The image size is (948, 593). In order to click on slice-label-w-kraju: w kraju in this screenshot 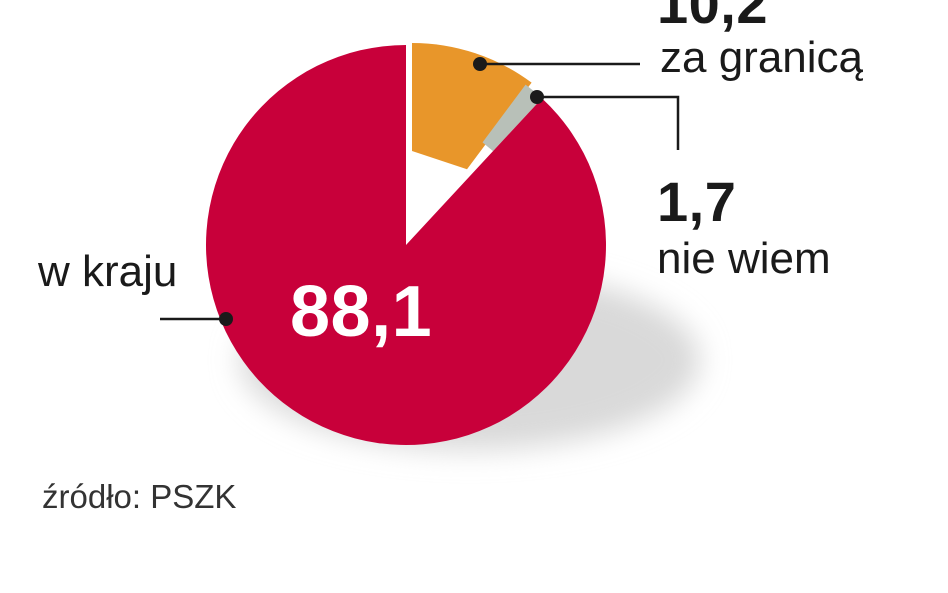, I will do `click(108, 271)`.